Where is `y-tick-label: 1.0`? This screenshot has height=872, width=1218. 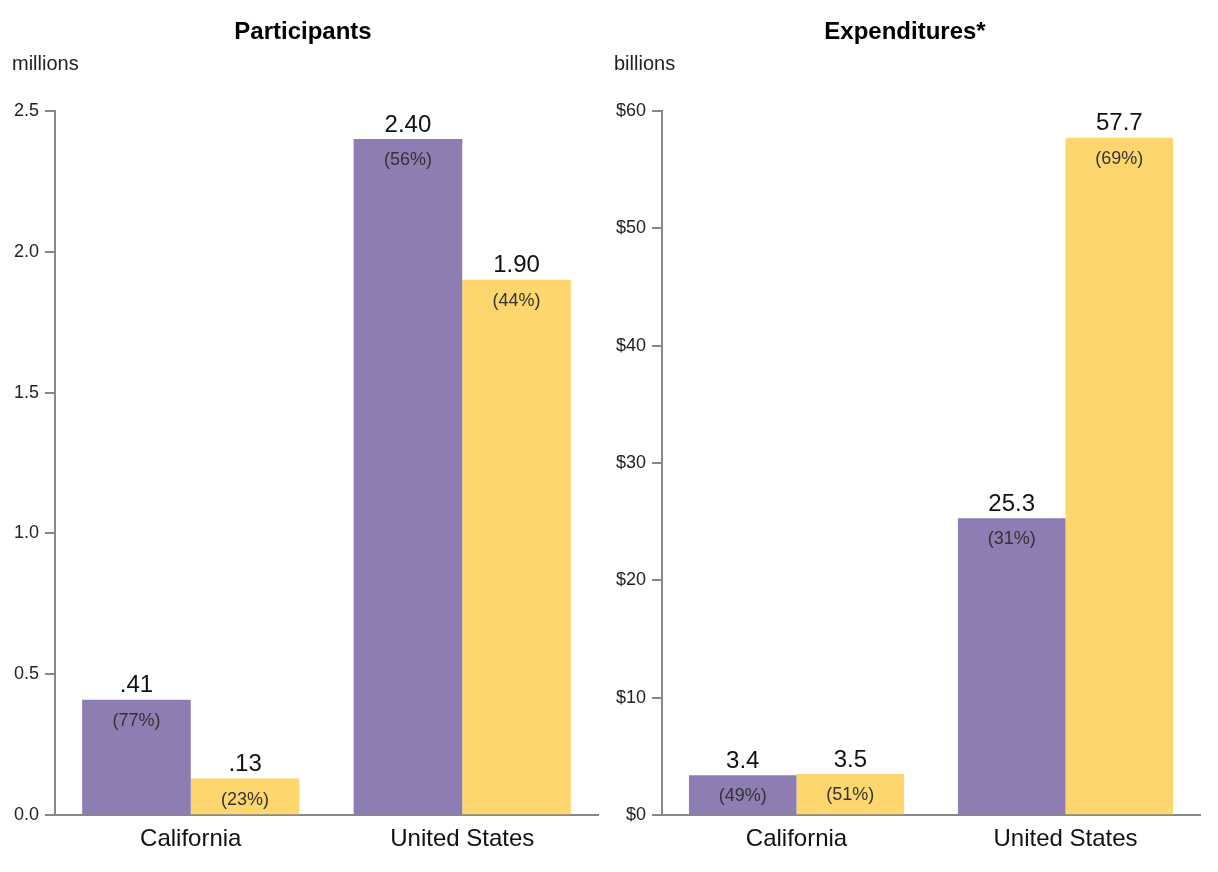
y-tick-label: 1.0 is located at coordinates (26, 532).